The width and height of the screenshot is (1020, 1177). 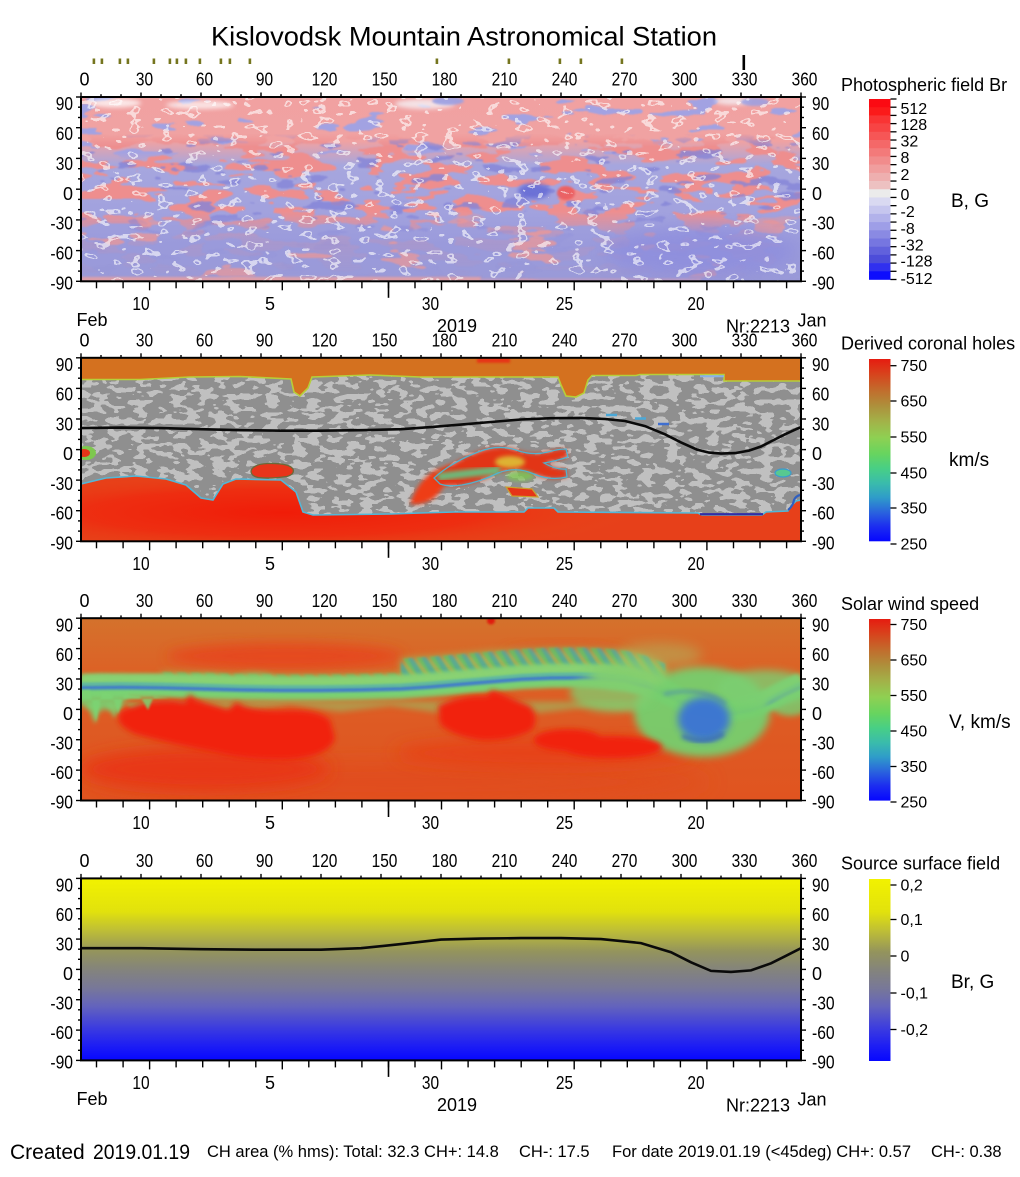 What do you see at coordinates (914, 109) in the screenshot?
I see `svg-text: 512` at bounding box center [914, 109].